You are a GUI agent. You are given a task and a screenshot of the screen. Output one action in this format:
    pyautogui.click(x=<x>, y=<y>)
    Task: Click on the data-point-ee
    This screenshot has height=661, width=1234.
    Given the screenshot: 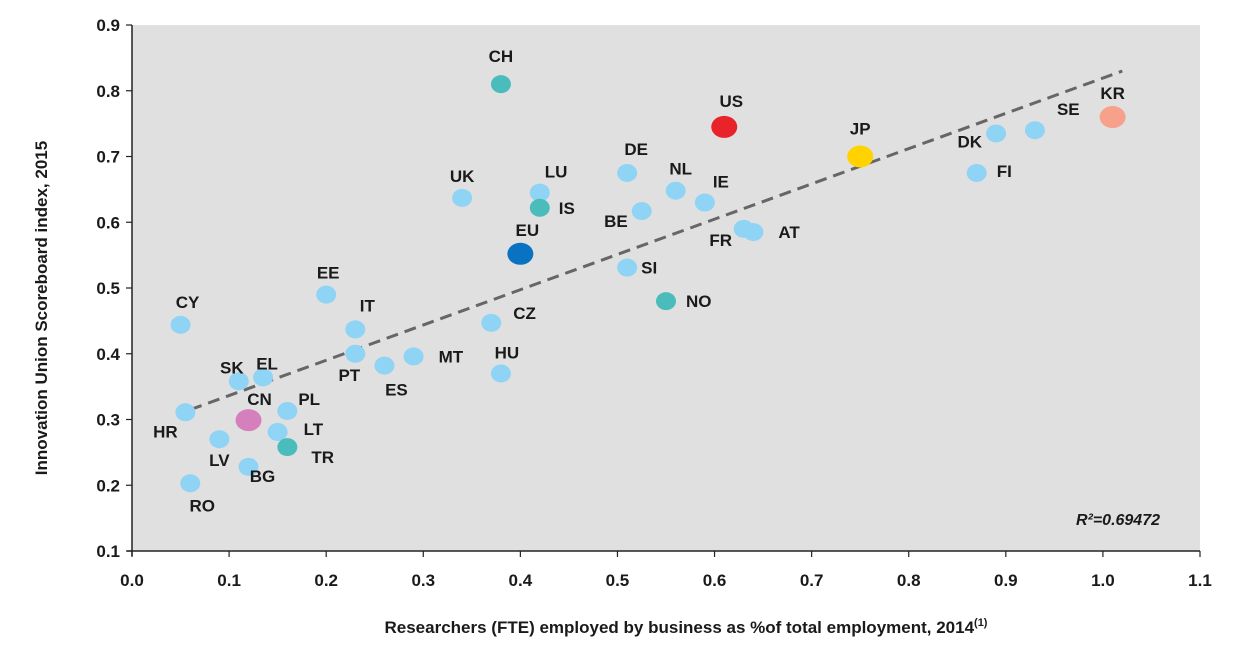 What is the action you would take?
    pyautogui.click(x=326, y=294)
    